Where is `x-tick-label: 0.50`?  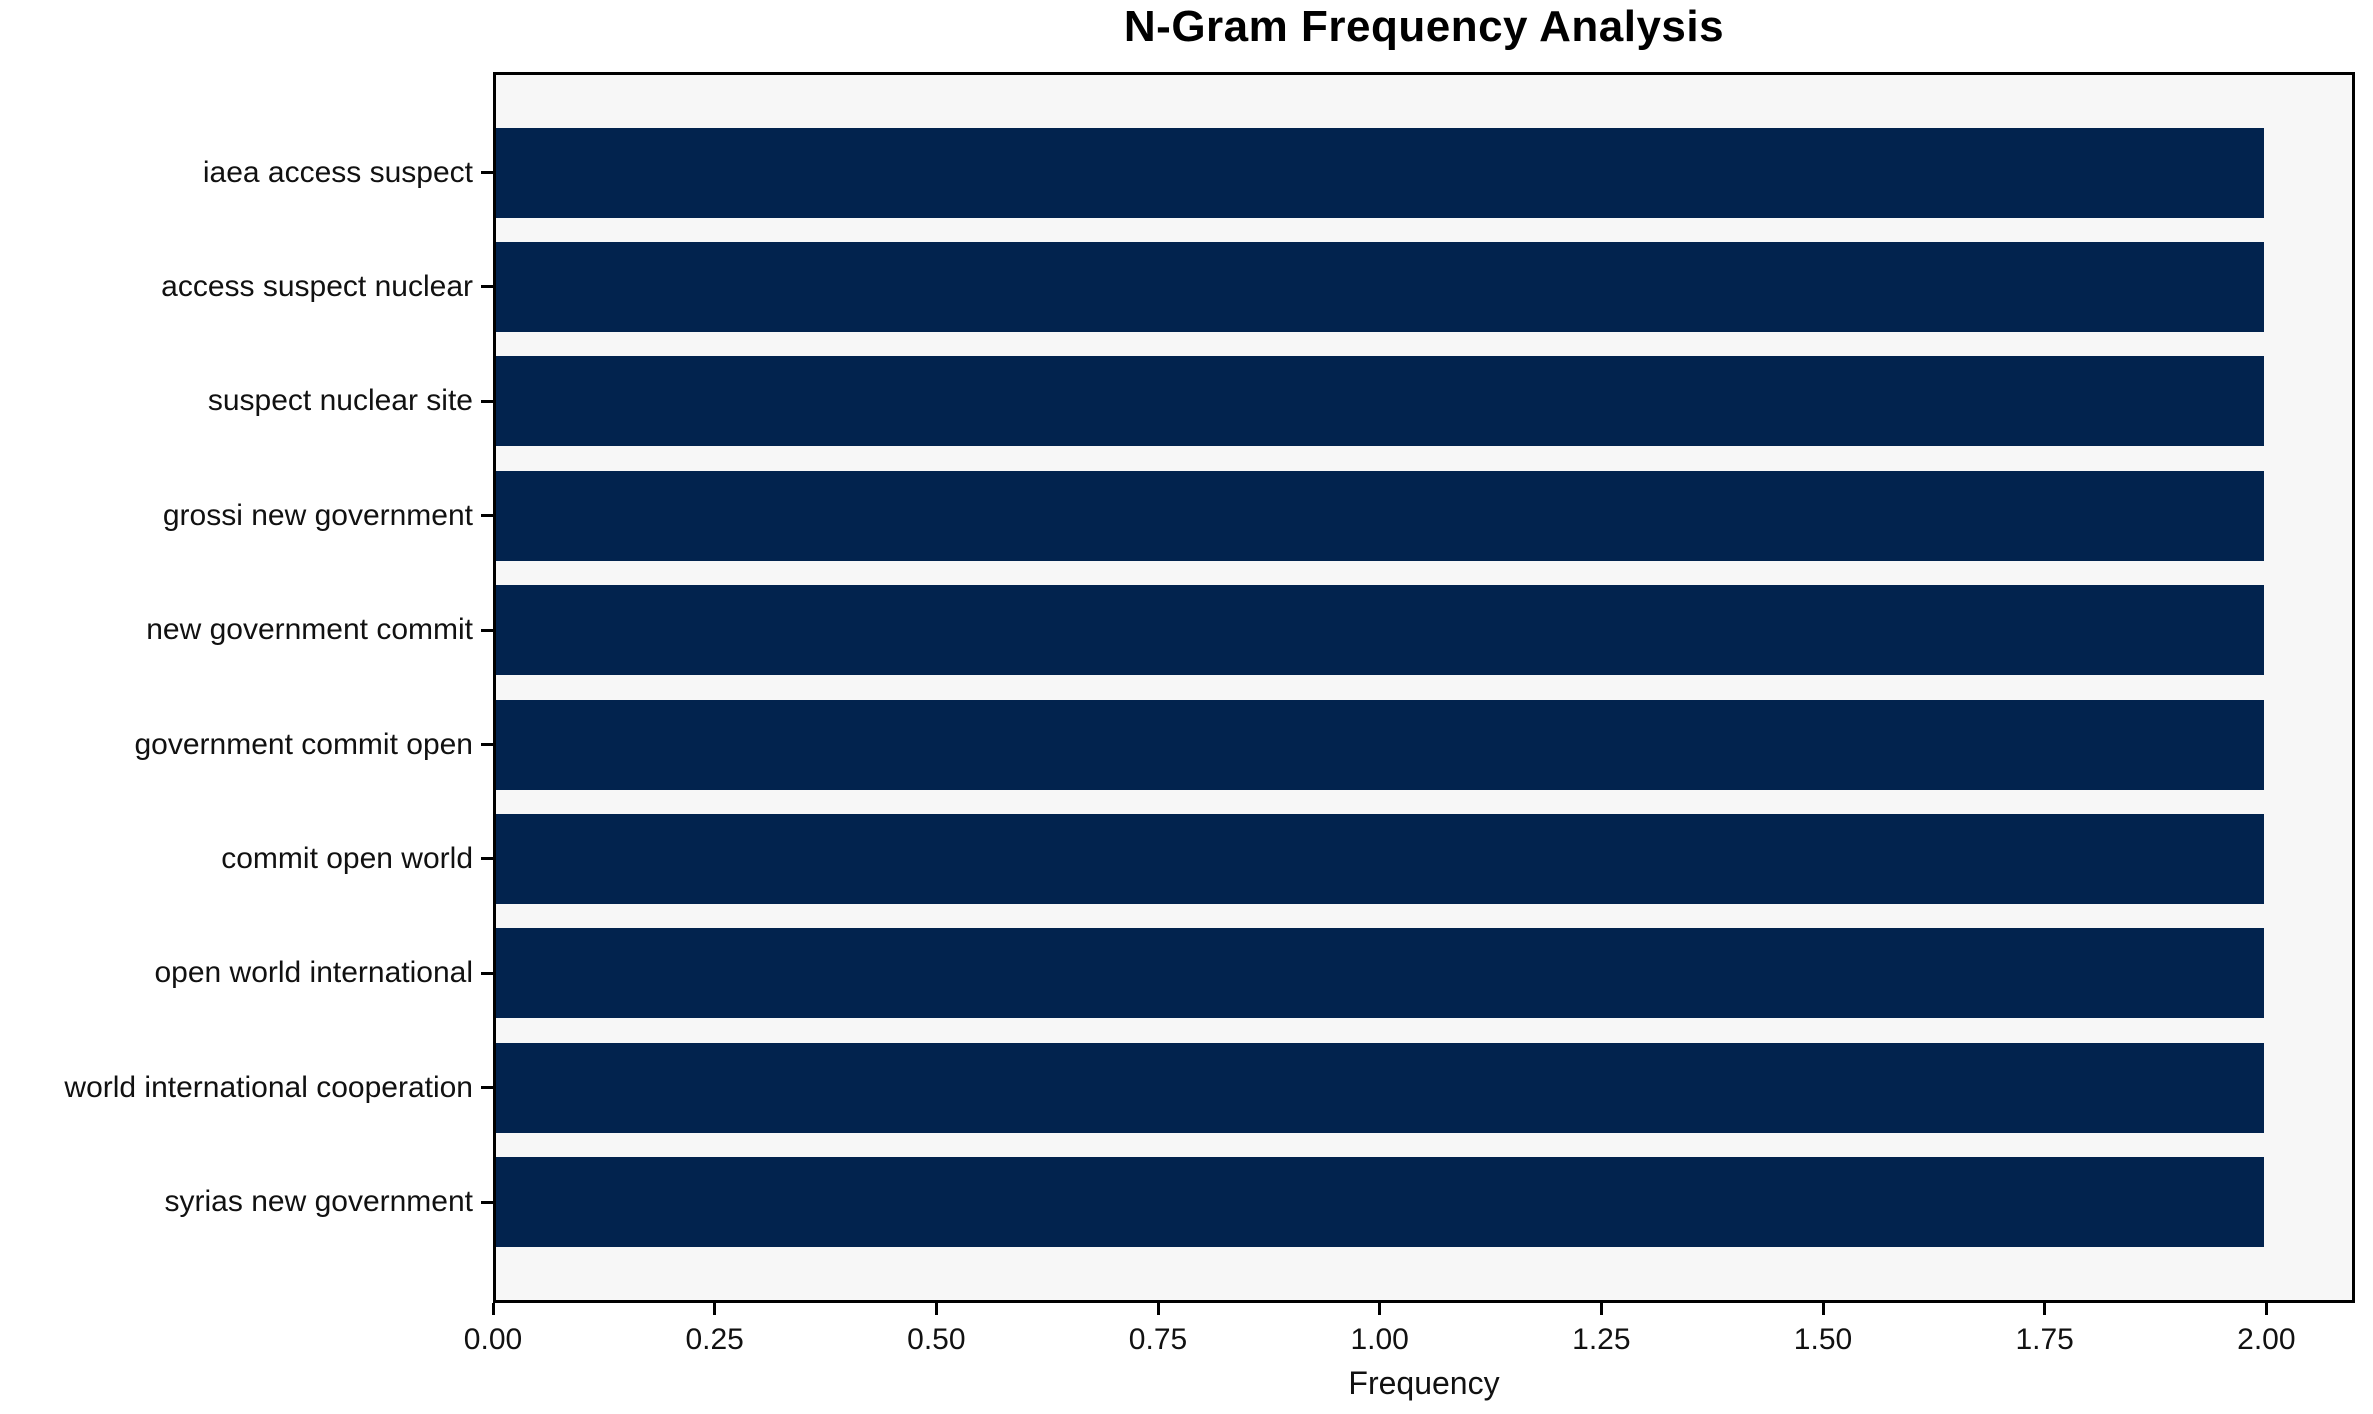
x-tick-label: 0.50 is located at coordinates (936, 1339).